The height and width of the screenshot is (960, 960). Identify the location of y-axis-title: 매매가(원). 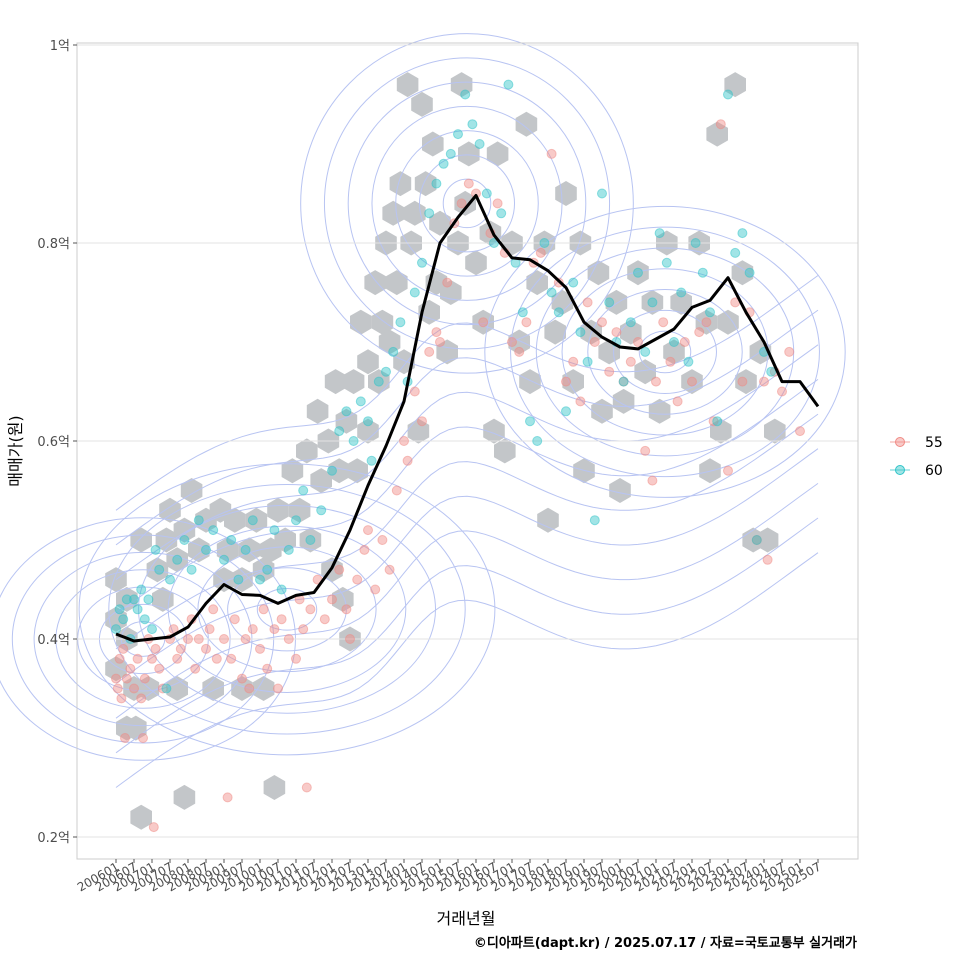
(15, 450).